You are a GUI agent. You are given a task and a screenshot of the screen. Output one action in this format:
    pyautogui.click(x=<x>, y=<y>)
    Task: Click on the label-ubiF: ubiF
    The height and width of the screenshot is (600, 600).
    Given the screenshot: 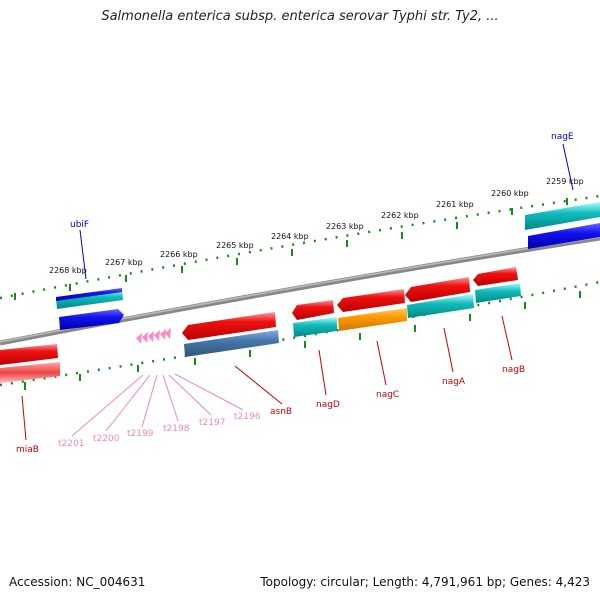 What is the action you would take?
    pyautogui.click(x=79, y=225)
    